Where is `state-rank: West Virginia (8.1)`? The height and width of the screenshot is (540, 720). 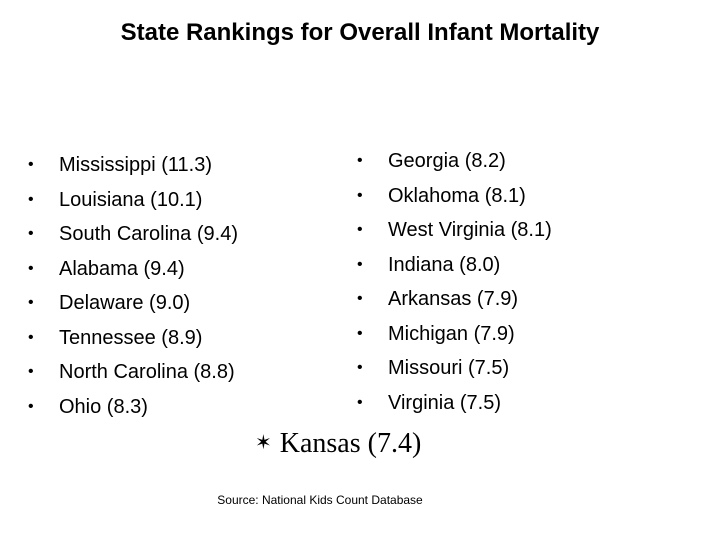 state-rank: West Virginia (8.1) is located at coordinates (470, 230).